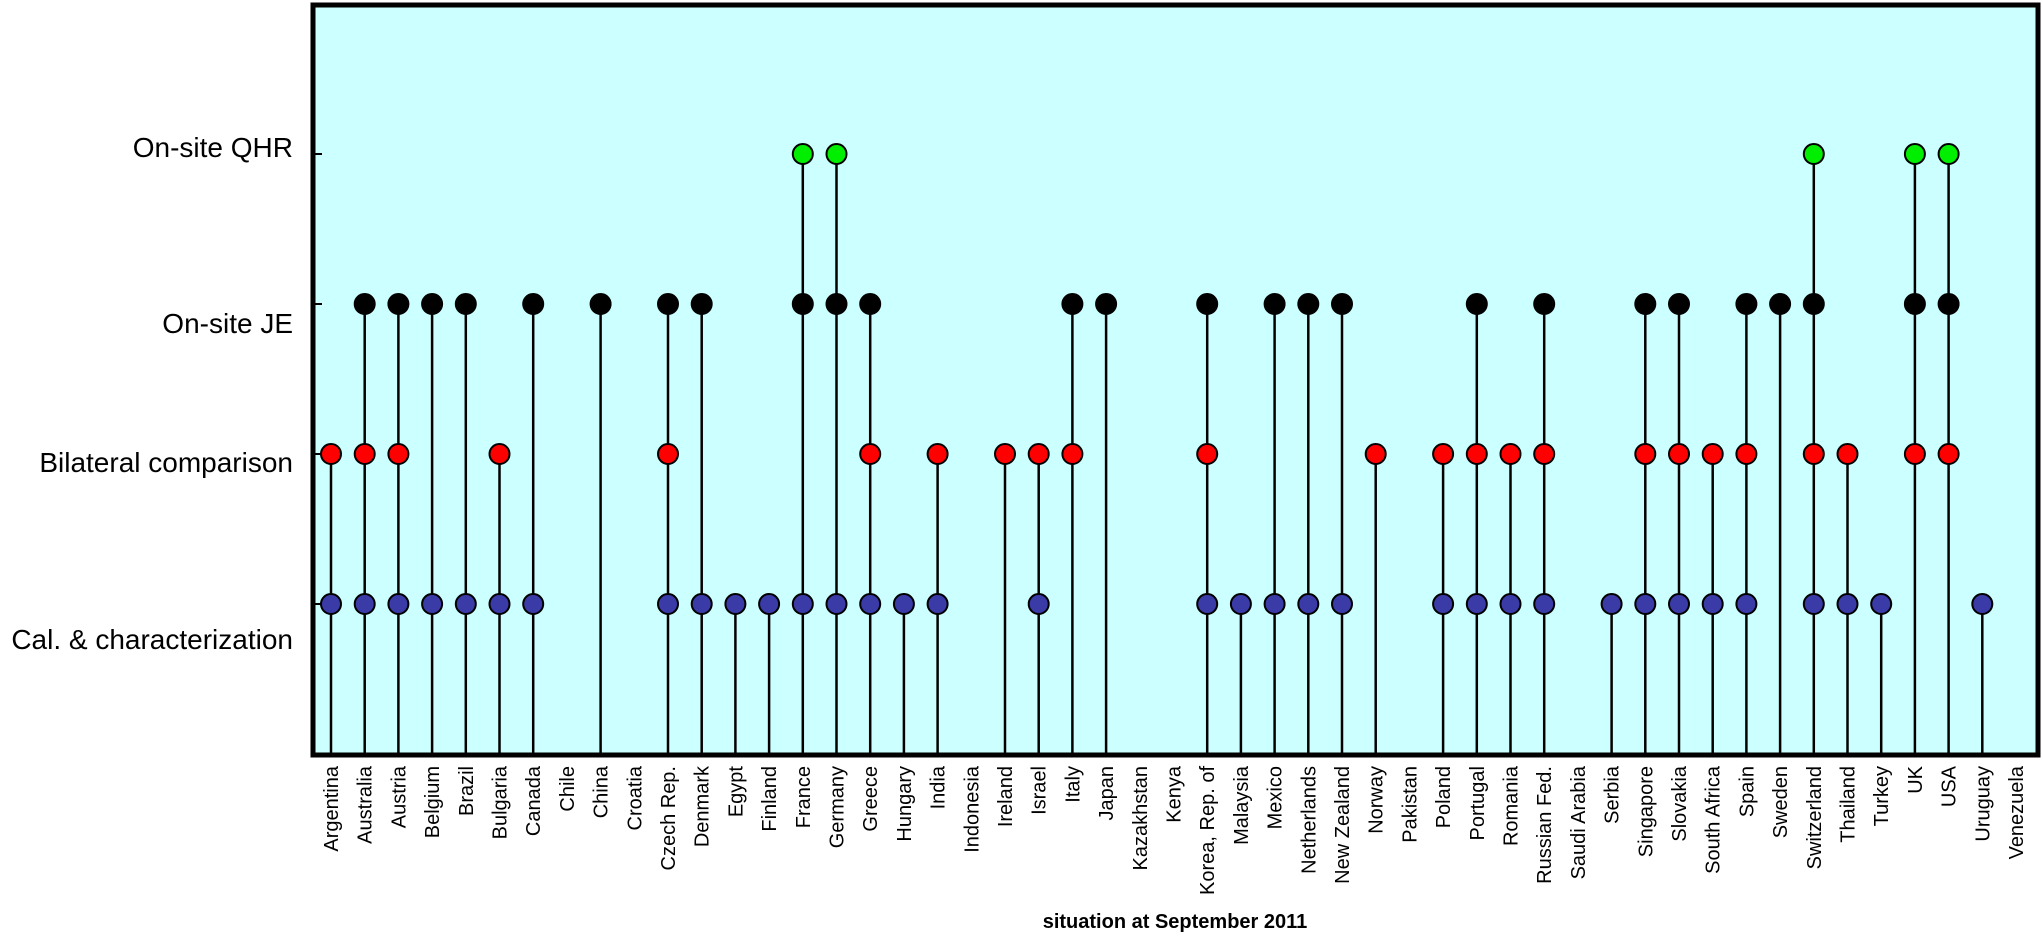 The width and height of the screenshot is (2043, 936). Describe the element at coordinates (332, 808) in the screenshot. I see `x-tick-label: Argentina` at that location.